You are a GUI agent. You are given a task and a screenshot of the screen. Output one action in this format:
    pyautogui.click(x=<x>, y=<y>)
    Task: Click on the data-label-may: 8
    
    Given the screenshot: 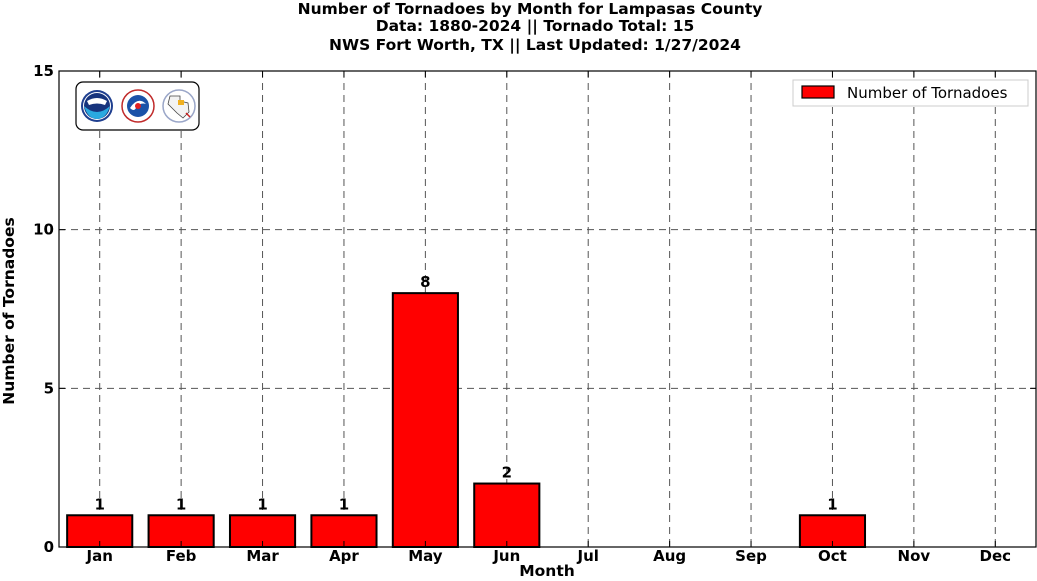 What is the action you would take?
    pyautogui.click(x=425, y=282)
    